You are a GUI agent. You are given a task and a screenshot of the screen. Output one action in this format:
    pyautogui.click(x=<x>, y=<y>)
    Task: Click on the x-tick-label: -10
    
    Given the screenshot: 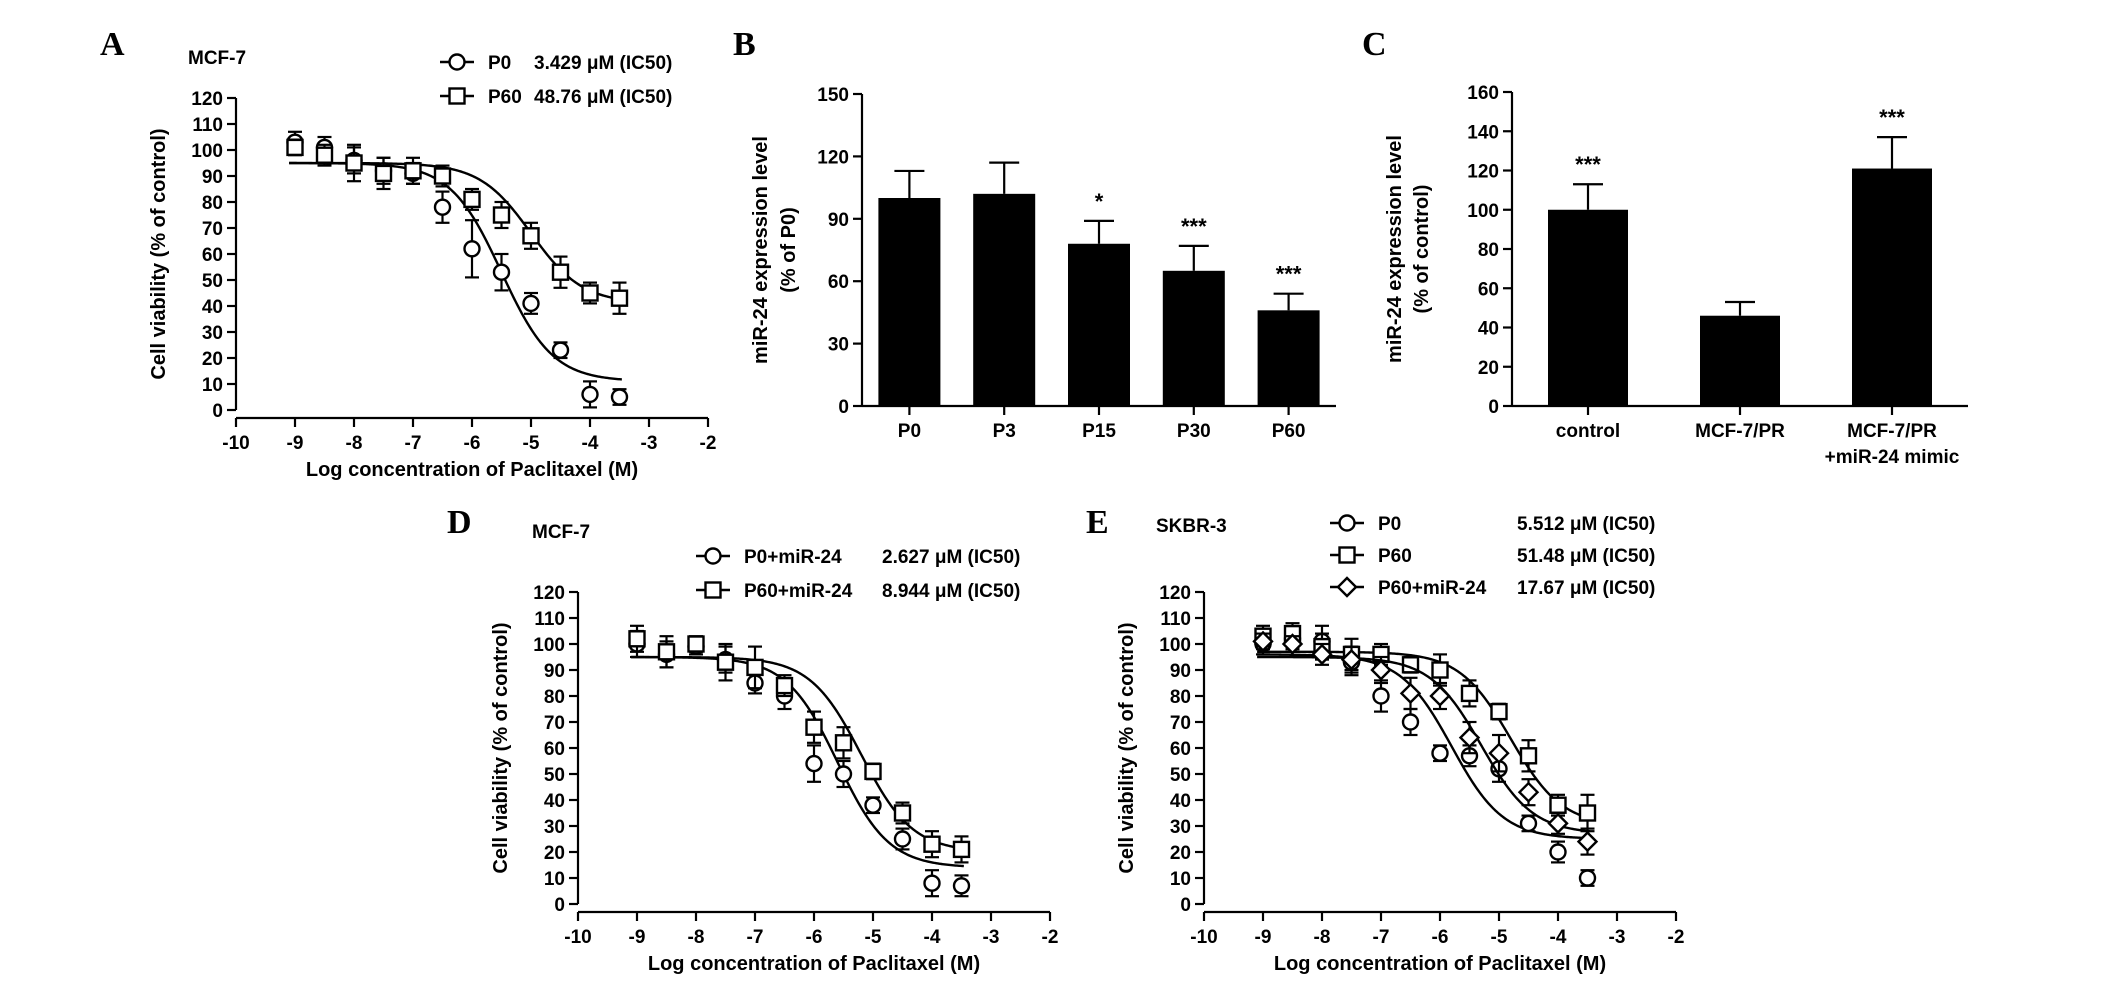 What is the action you would take?
    pyautogui.click(x=235, y=443)
    